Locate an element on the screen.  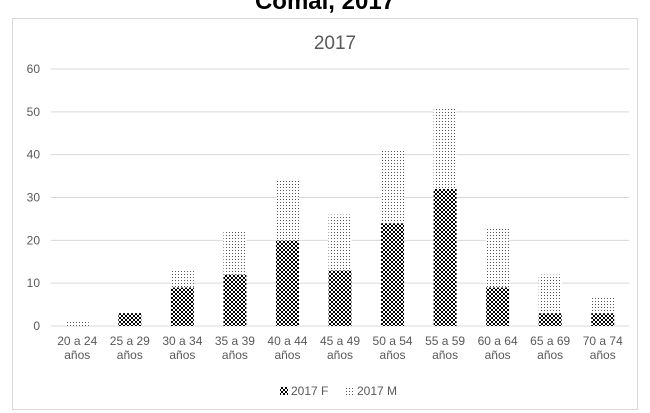
x-tick-label: 40 a 44 is located at coordinates (287, 341).